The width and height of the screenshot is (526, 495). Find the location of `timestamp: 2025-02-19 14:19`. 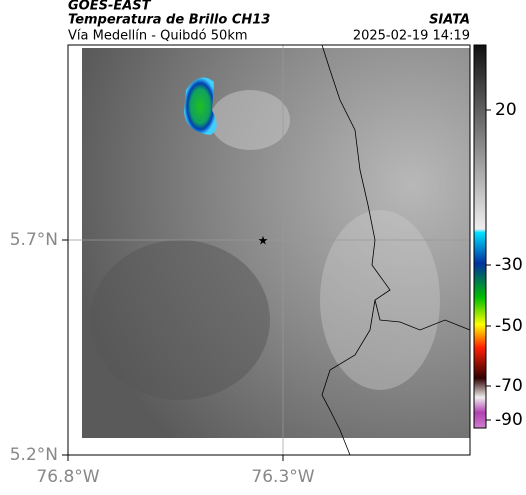

timestamp: 2025-02-19 14:19 is located at coordinates (411, 36).